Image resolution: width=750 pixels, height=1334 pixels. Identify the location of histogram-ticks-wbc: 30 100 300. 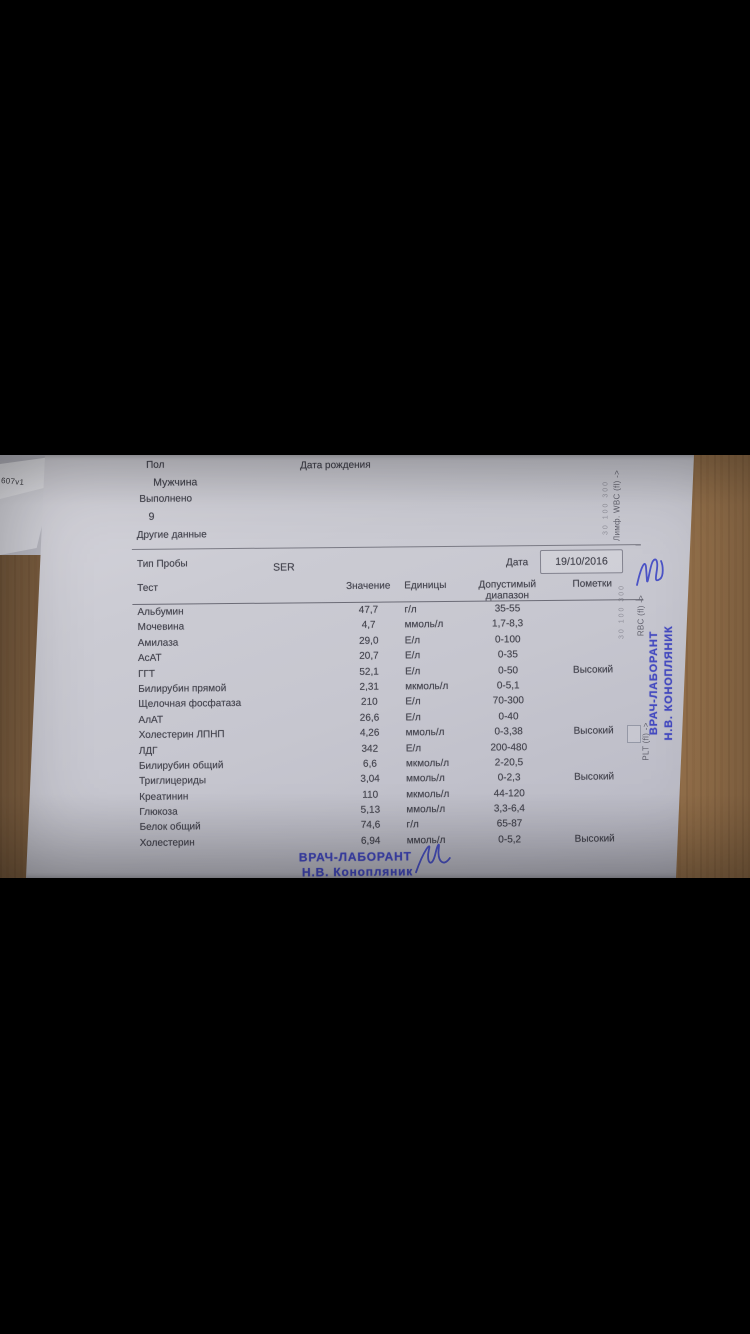
(606, 507).